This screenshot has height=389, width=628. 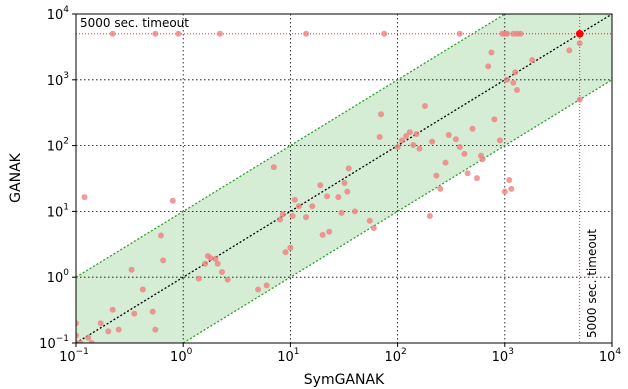 I want to click on x-tick-label: 10⁰, so click(x=181, y=356).